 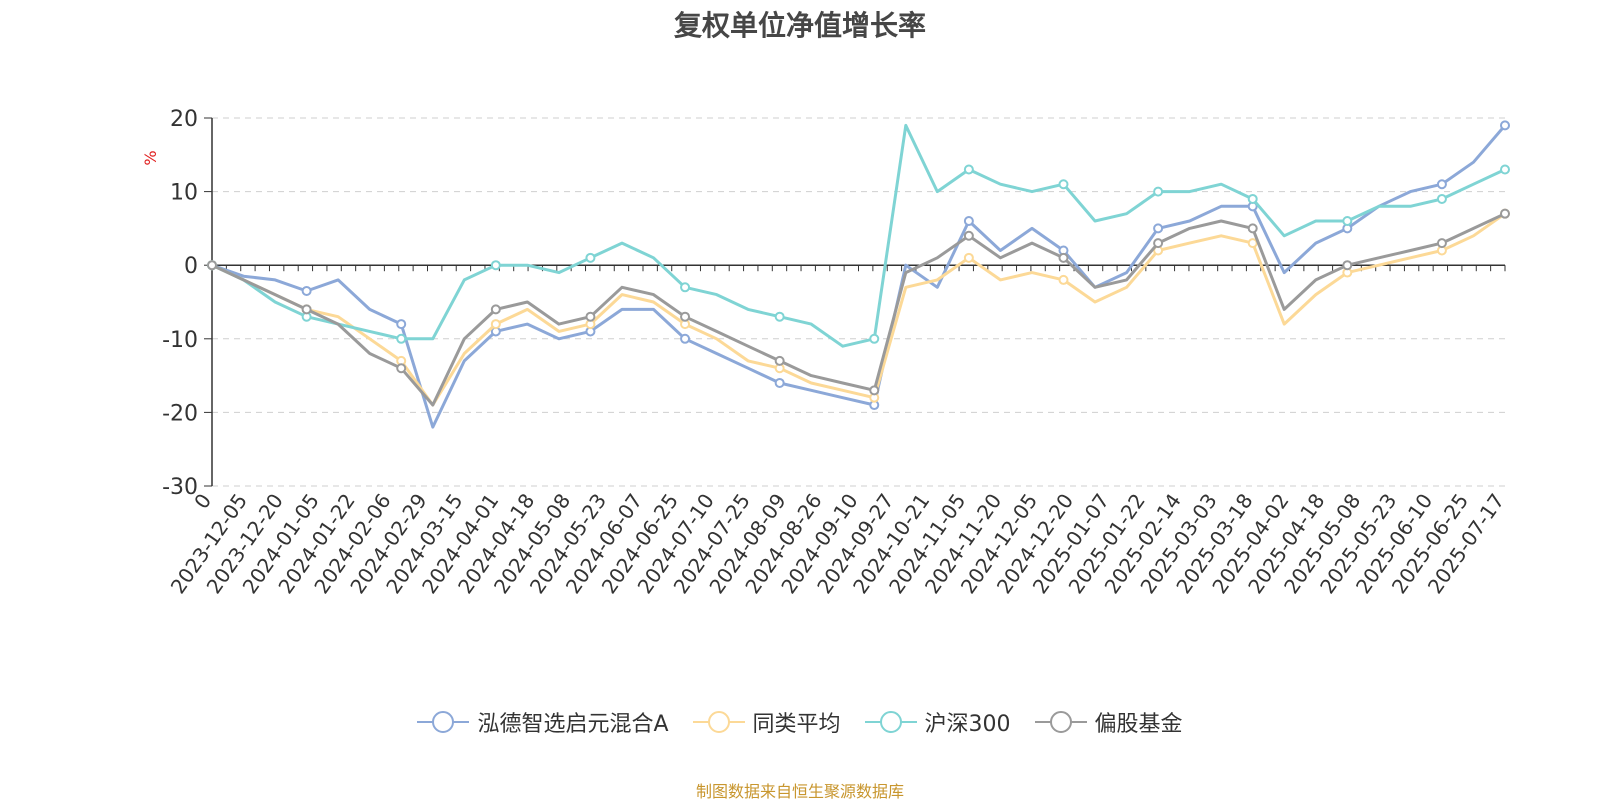 I want to click on legend: 泓德智选启元混合A 同类平均 沪深300 偏股基金, so click(x=800, y=722).